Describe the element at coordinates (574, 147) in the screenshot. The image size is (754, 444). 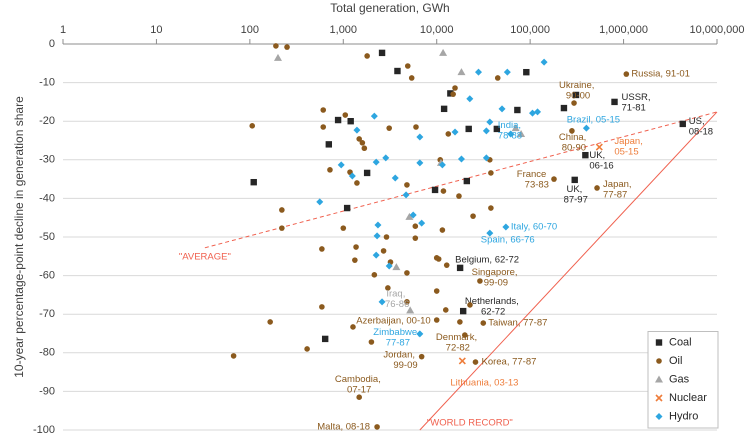
I see `label-line: 80-90` at that location.